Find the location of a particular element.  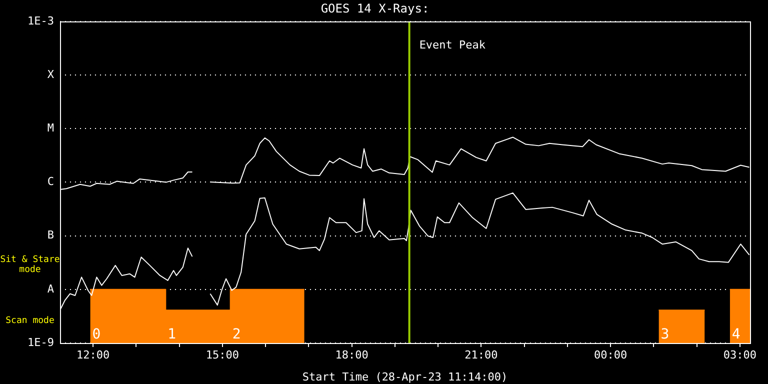

ref-line-label: Event Peak is located at coordinates (452, 45).